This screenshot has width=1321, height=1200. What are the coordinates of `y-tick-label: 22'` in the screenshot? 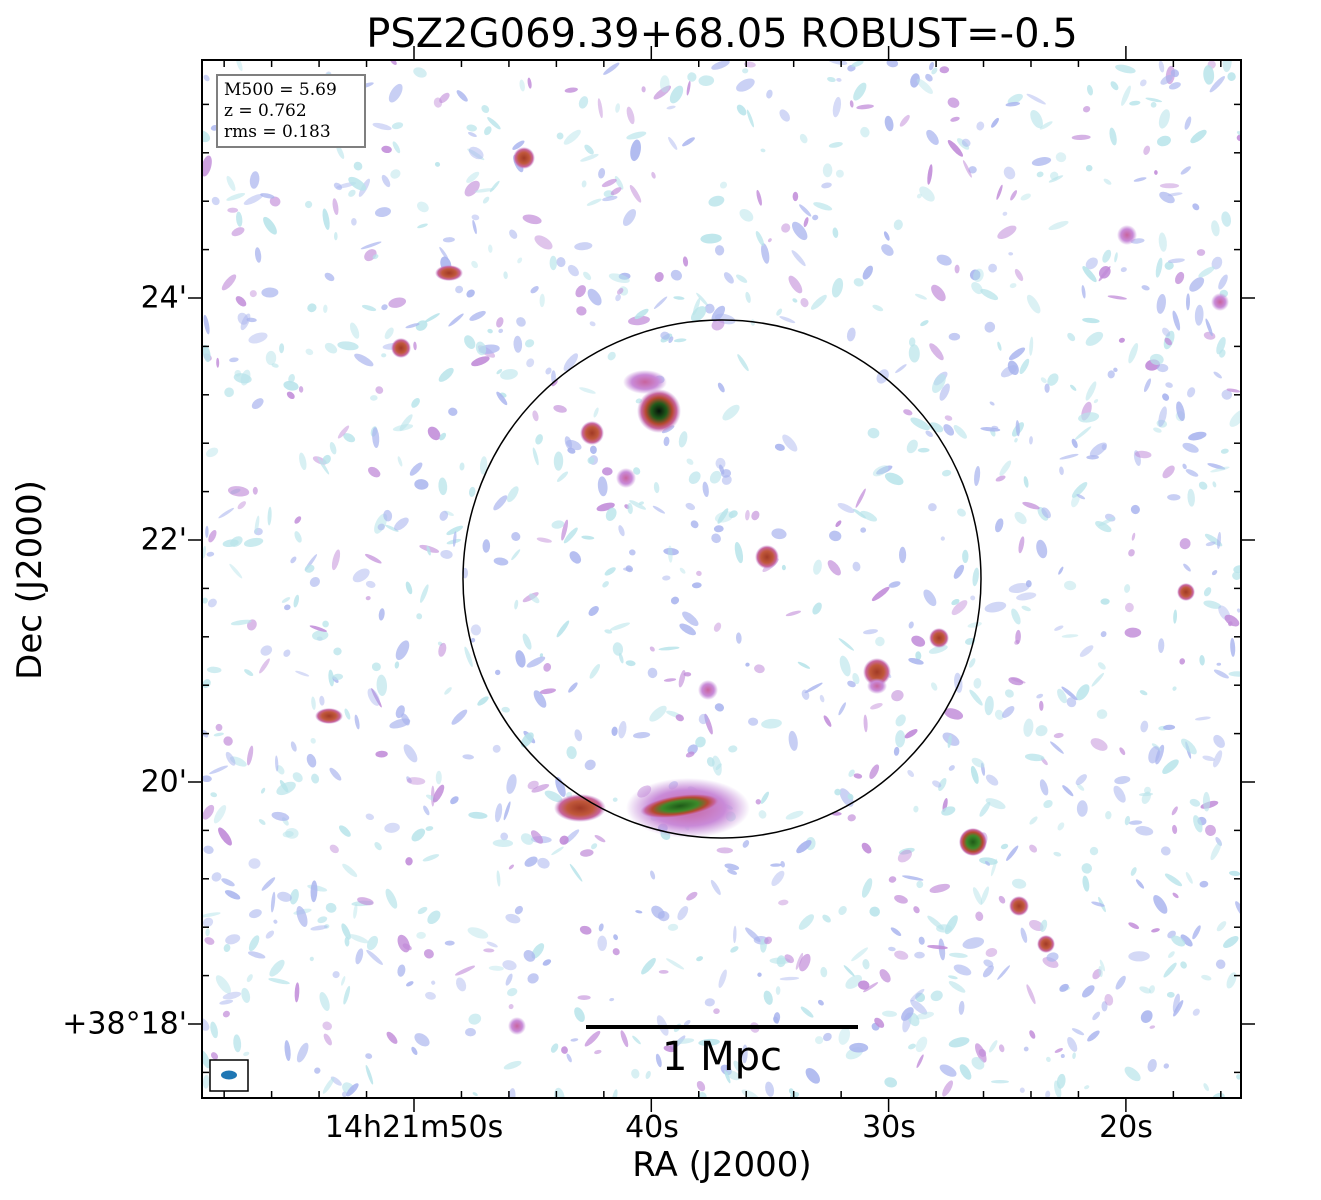 It's located at (163, 540).